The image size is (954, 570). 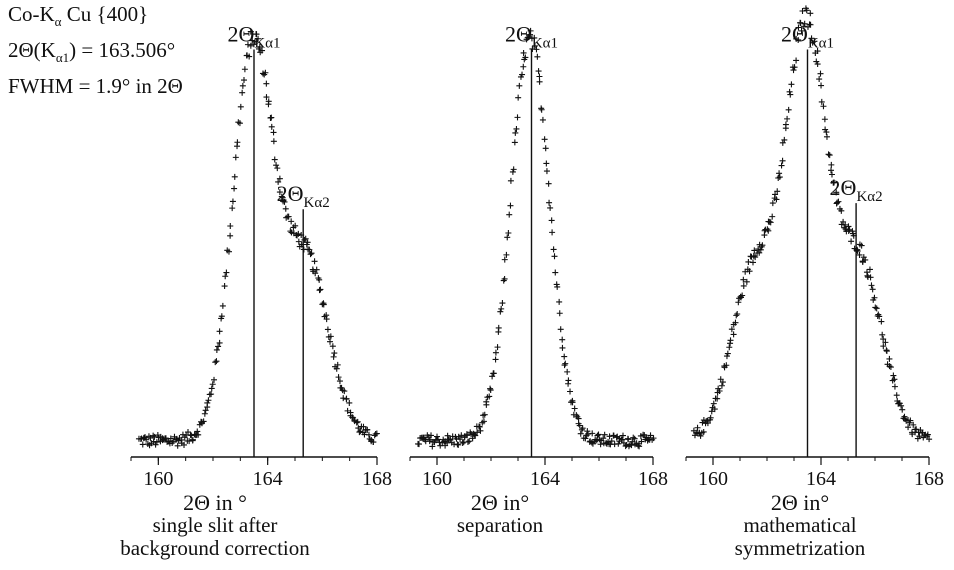 I want to click on caption-panel-3: 2Θ in° mathematical symmetrization, so click(x=800, y=525).